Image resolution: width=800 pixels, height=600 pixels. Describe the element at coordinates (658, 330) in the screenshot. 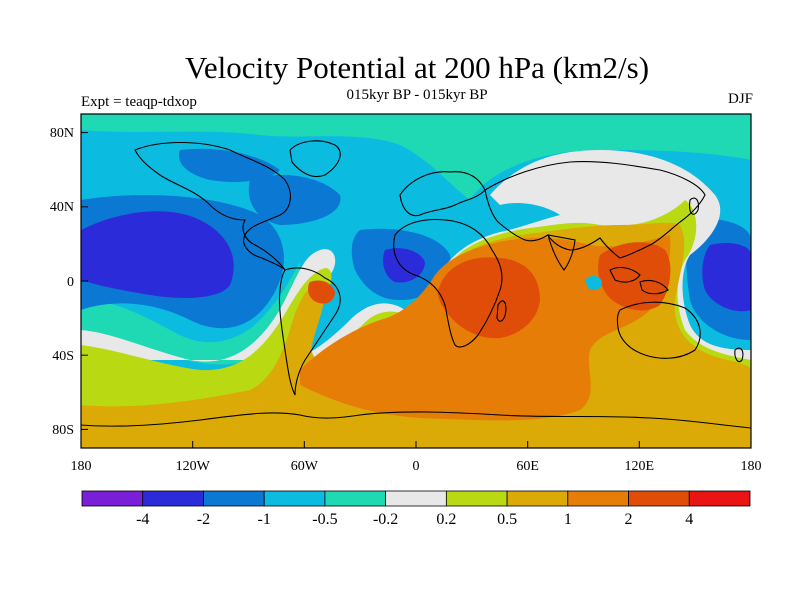

I see `coast-australia` at that location.